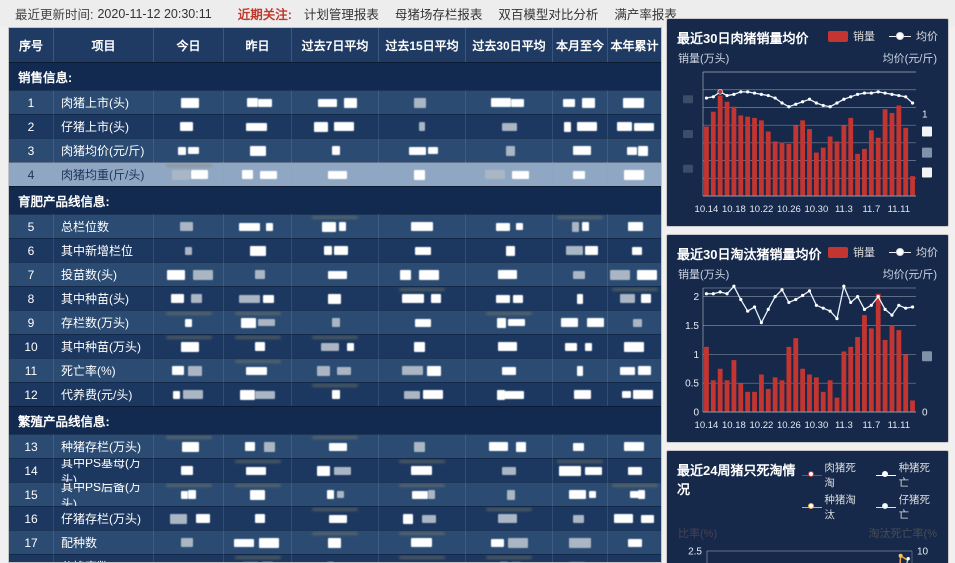 This screenshot has height=563, width=955. I want to click on table-row: 9 存栏数(万头), so click(335, 322).